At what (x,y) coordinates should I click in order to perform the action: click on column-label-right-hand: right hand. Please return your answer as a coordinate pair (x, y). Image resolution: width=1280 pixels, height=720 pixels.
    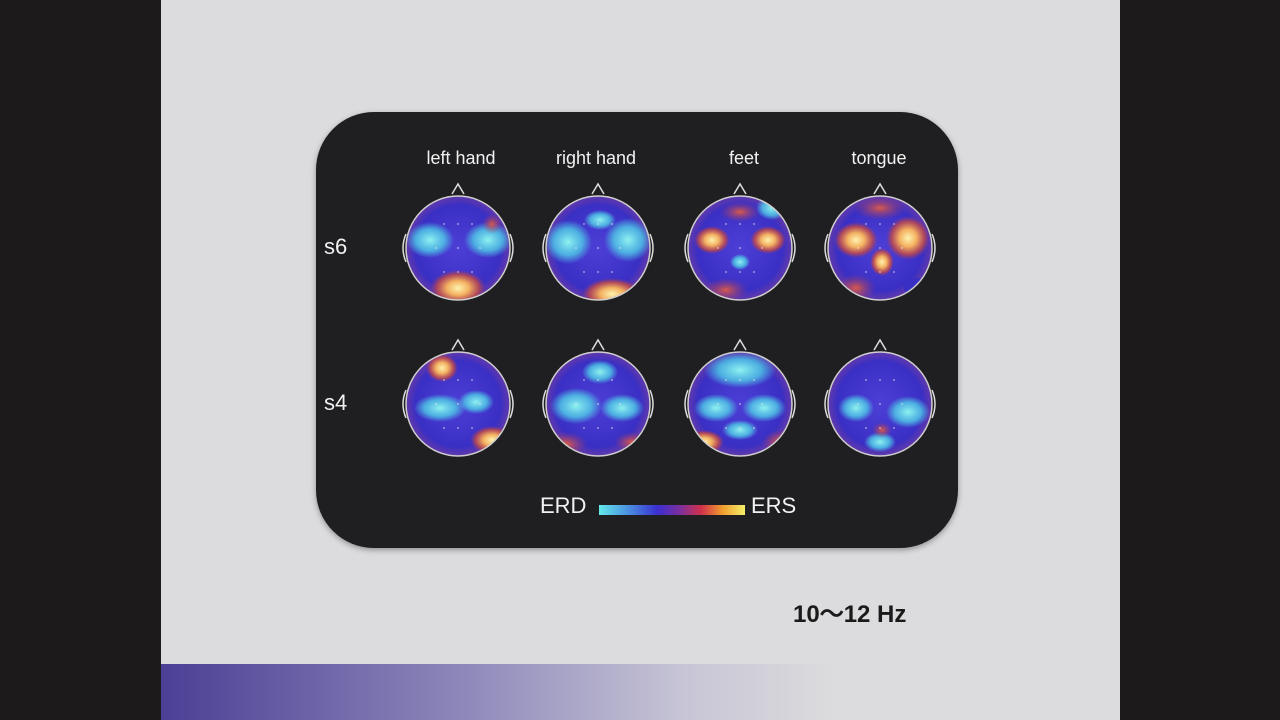
    Looking at the image, I should click on (596, 158).